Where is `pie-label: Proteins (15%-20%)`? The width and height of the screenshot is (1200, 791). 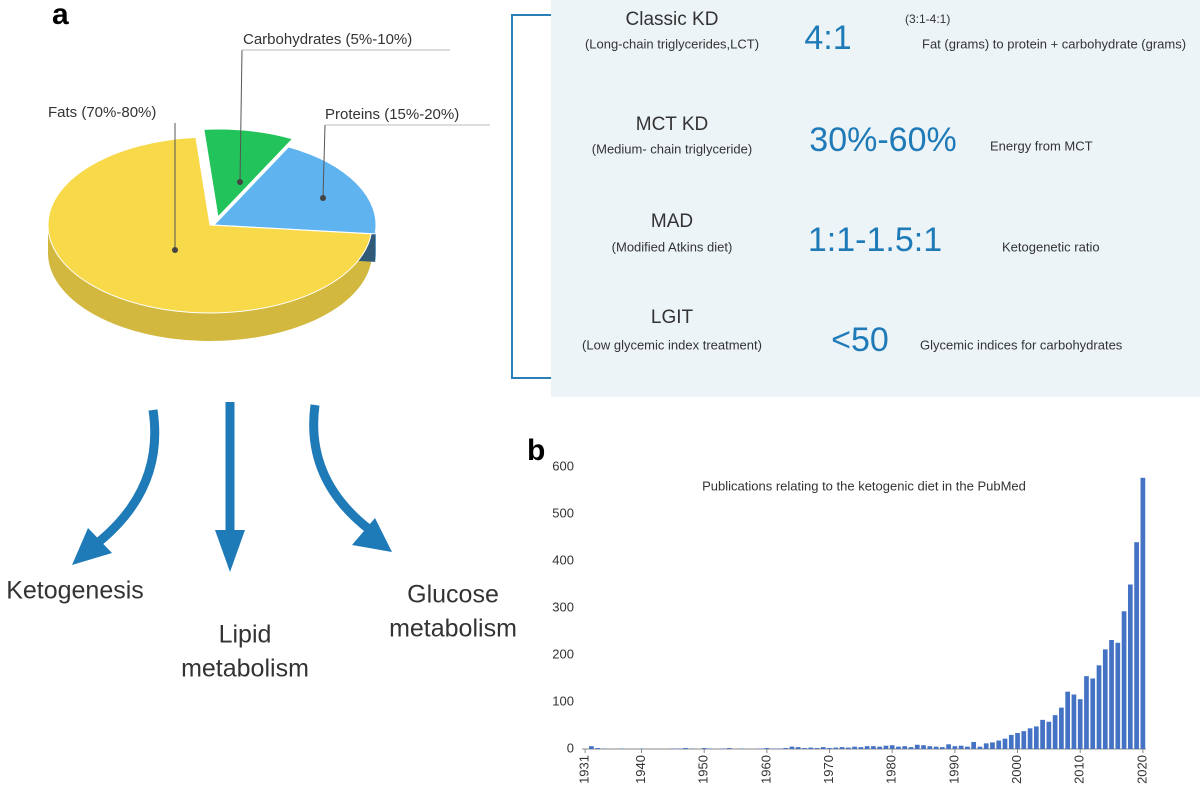 pie-label: Proteins (15%-20%) is located at coordinates (392, 114).